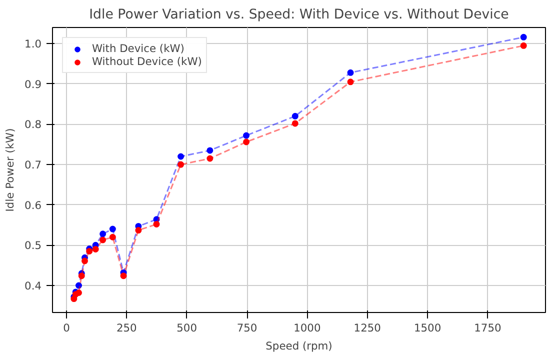  Describe the element at coordinates (307, 328) in the screenshot. I see `x-tick-label: 1000` at that location.